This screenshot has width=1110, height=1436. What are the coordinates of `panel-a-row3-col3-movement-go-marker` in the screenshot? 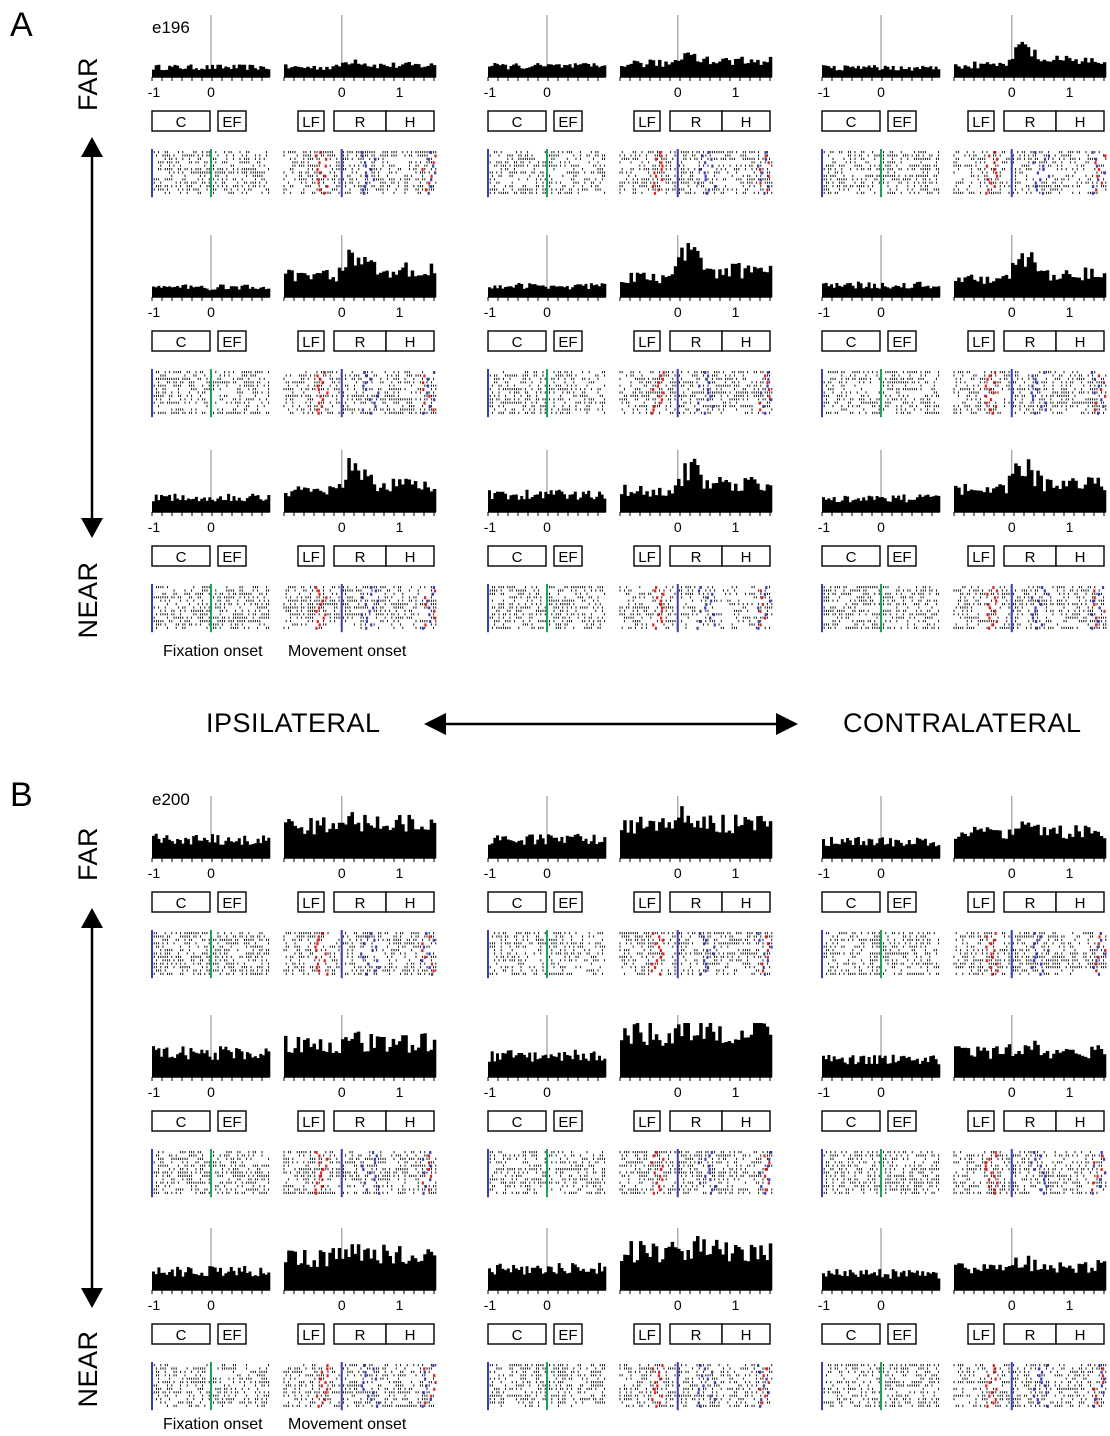 It's located at (987, 615).